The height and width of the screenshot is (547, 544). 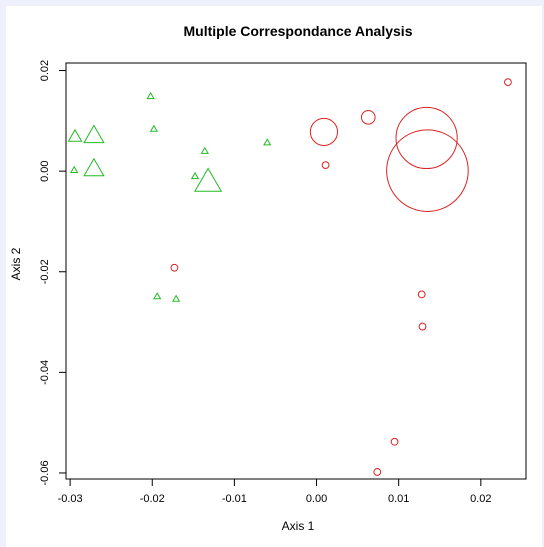 I want to click on y-tick-label: 0.02, so click(x=45, y=70).